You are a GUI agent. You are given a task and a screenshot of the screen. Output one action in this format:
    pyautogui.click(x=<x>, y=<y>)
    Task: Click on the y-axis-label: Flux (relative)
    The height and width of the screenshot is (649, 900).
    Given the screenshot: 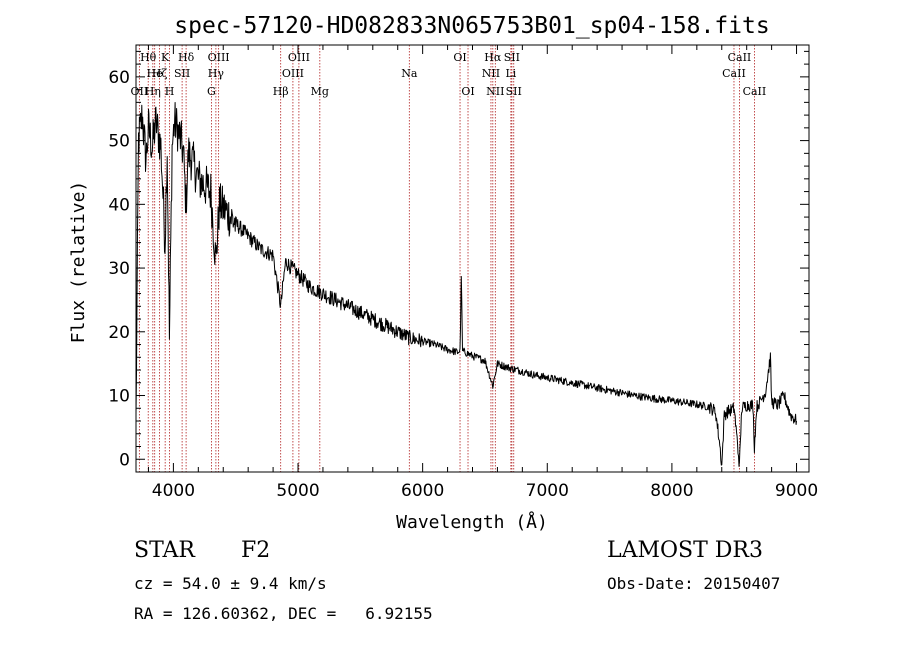 What is the action you would take?
    pyautogui.click(x=78, y=262)
    